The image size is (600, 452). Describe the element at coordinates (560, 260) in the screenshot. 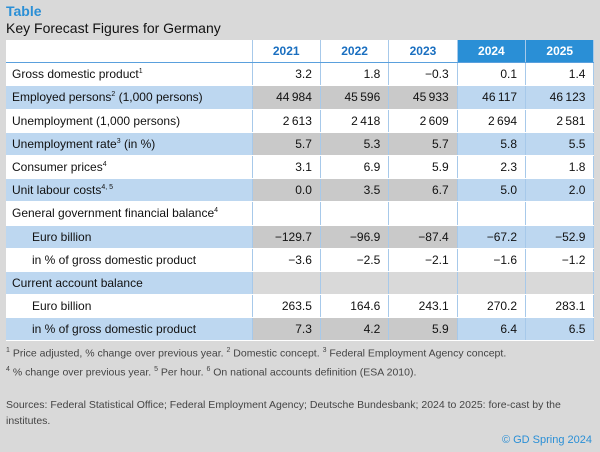

I see `value-cell: −1.2` at that location.